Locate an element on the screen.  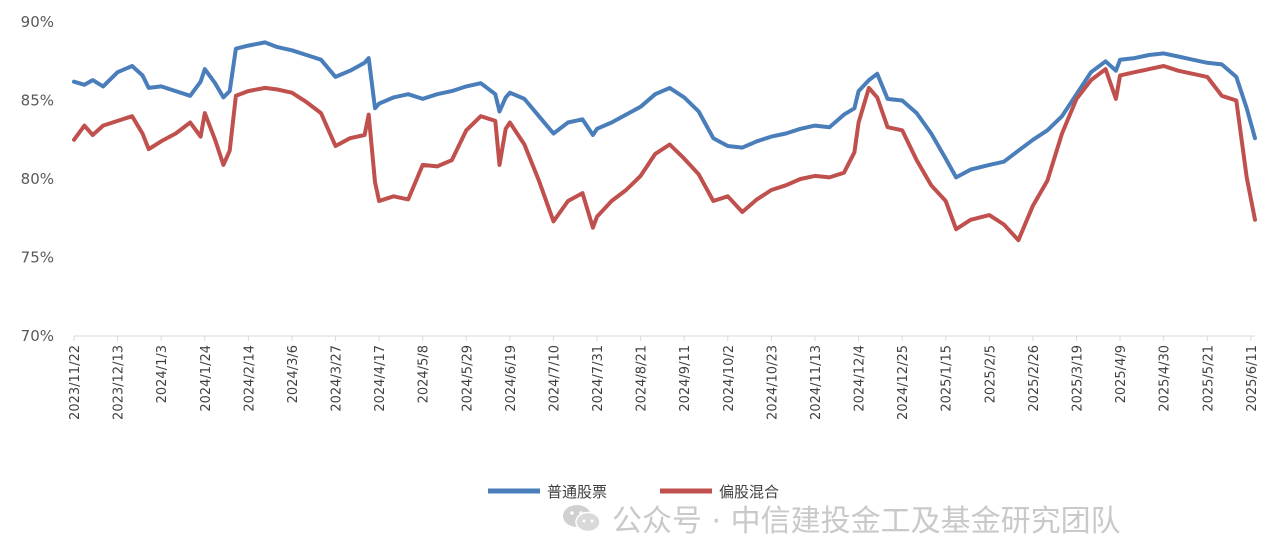
x-tick-label: 2024/12/4 is located at coordinates (860, 378).